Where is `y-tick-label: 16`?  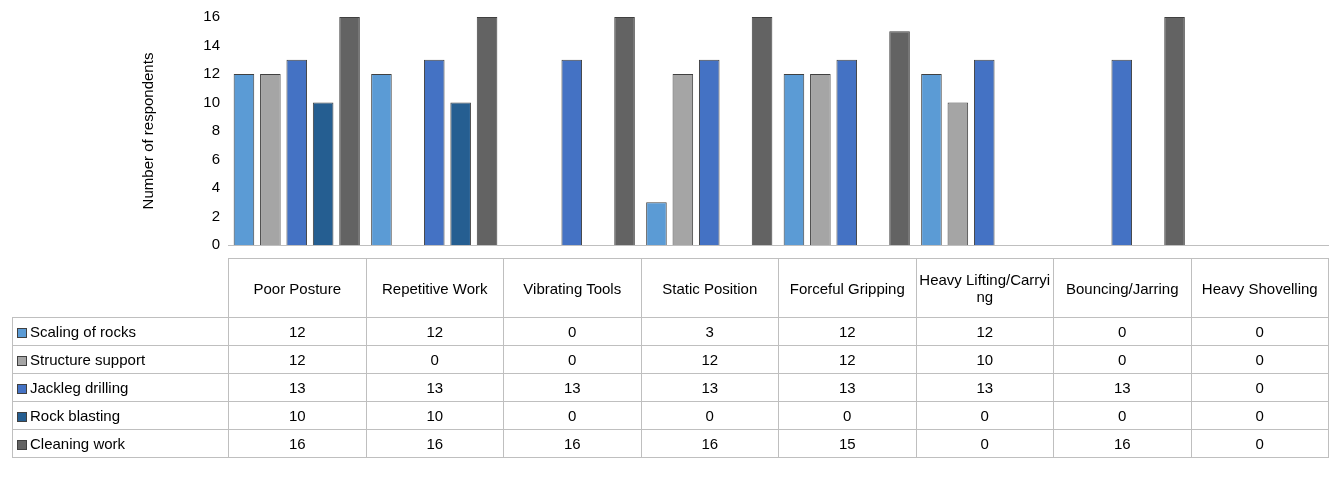
y-tick-label: 16 is located at coordinates (211, 16).